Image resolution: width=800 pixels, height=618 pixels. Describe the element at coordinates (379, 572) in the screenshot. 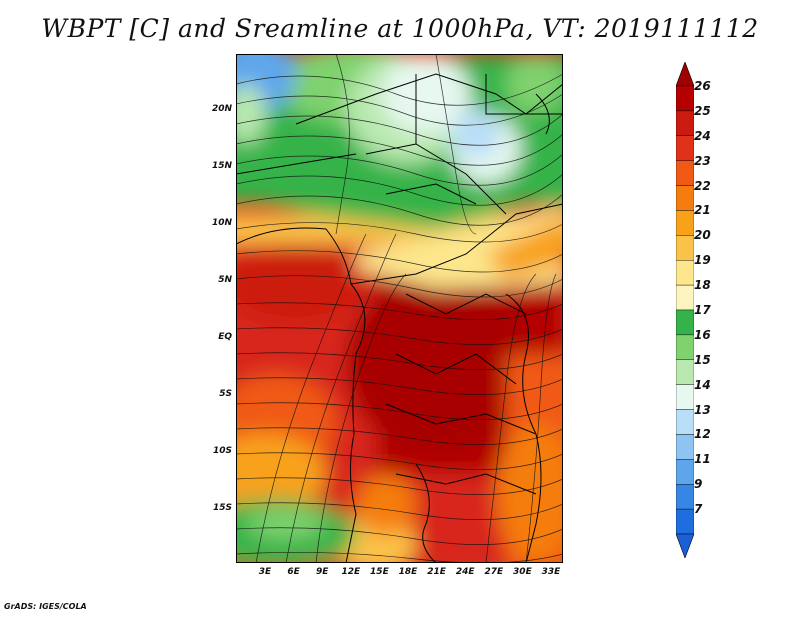

I see `lon-tick-label: 15E` at that location.